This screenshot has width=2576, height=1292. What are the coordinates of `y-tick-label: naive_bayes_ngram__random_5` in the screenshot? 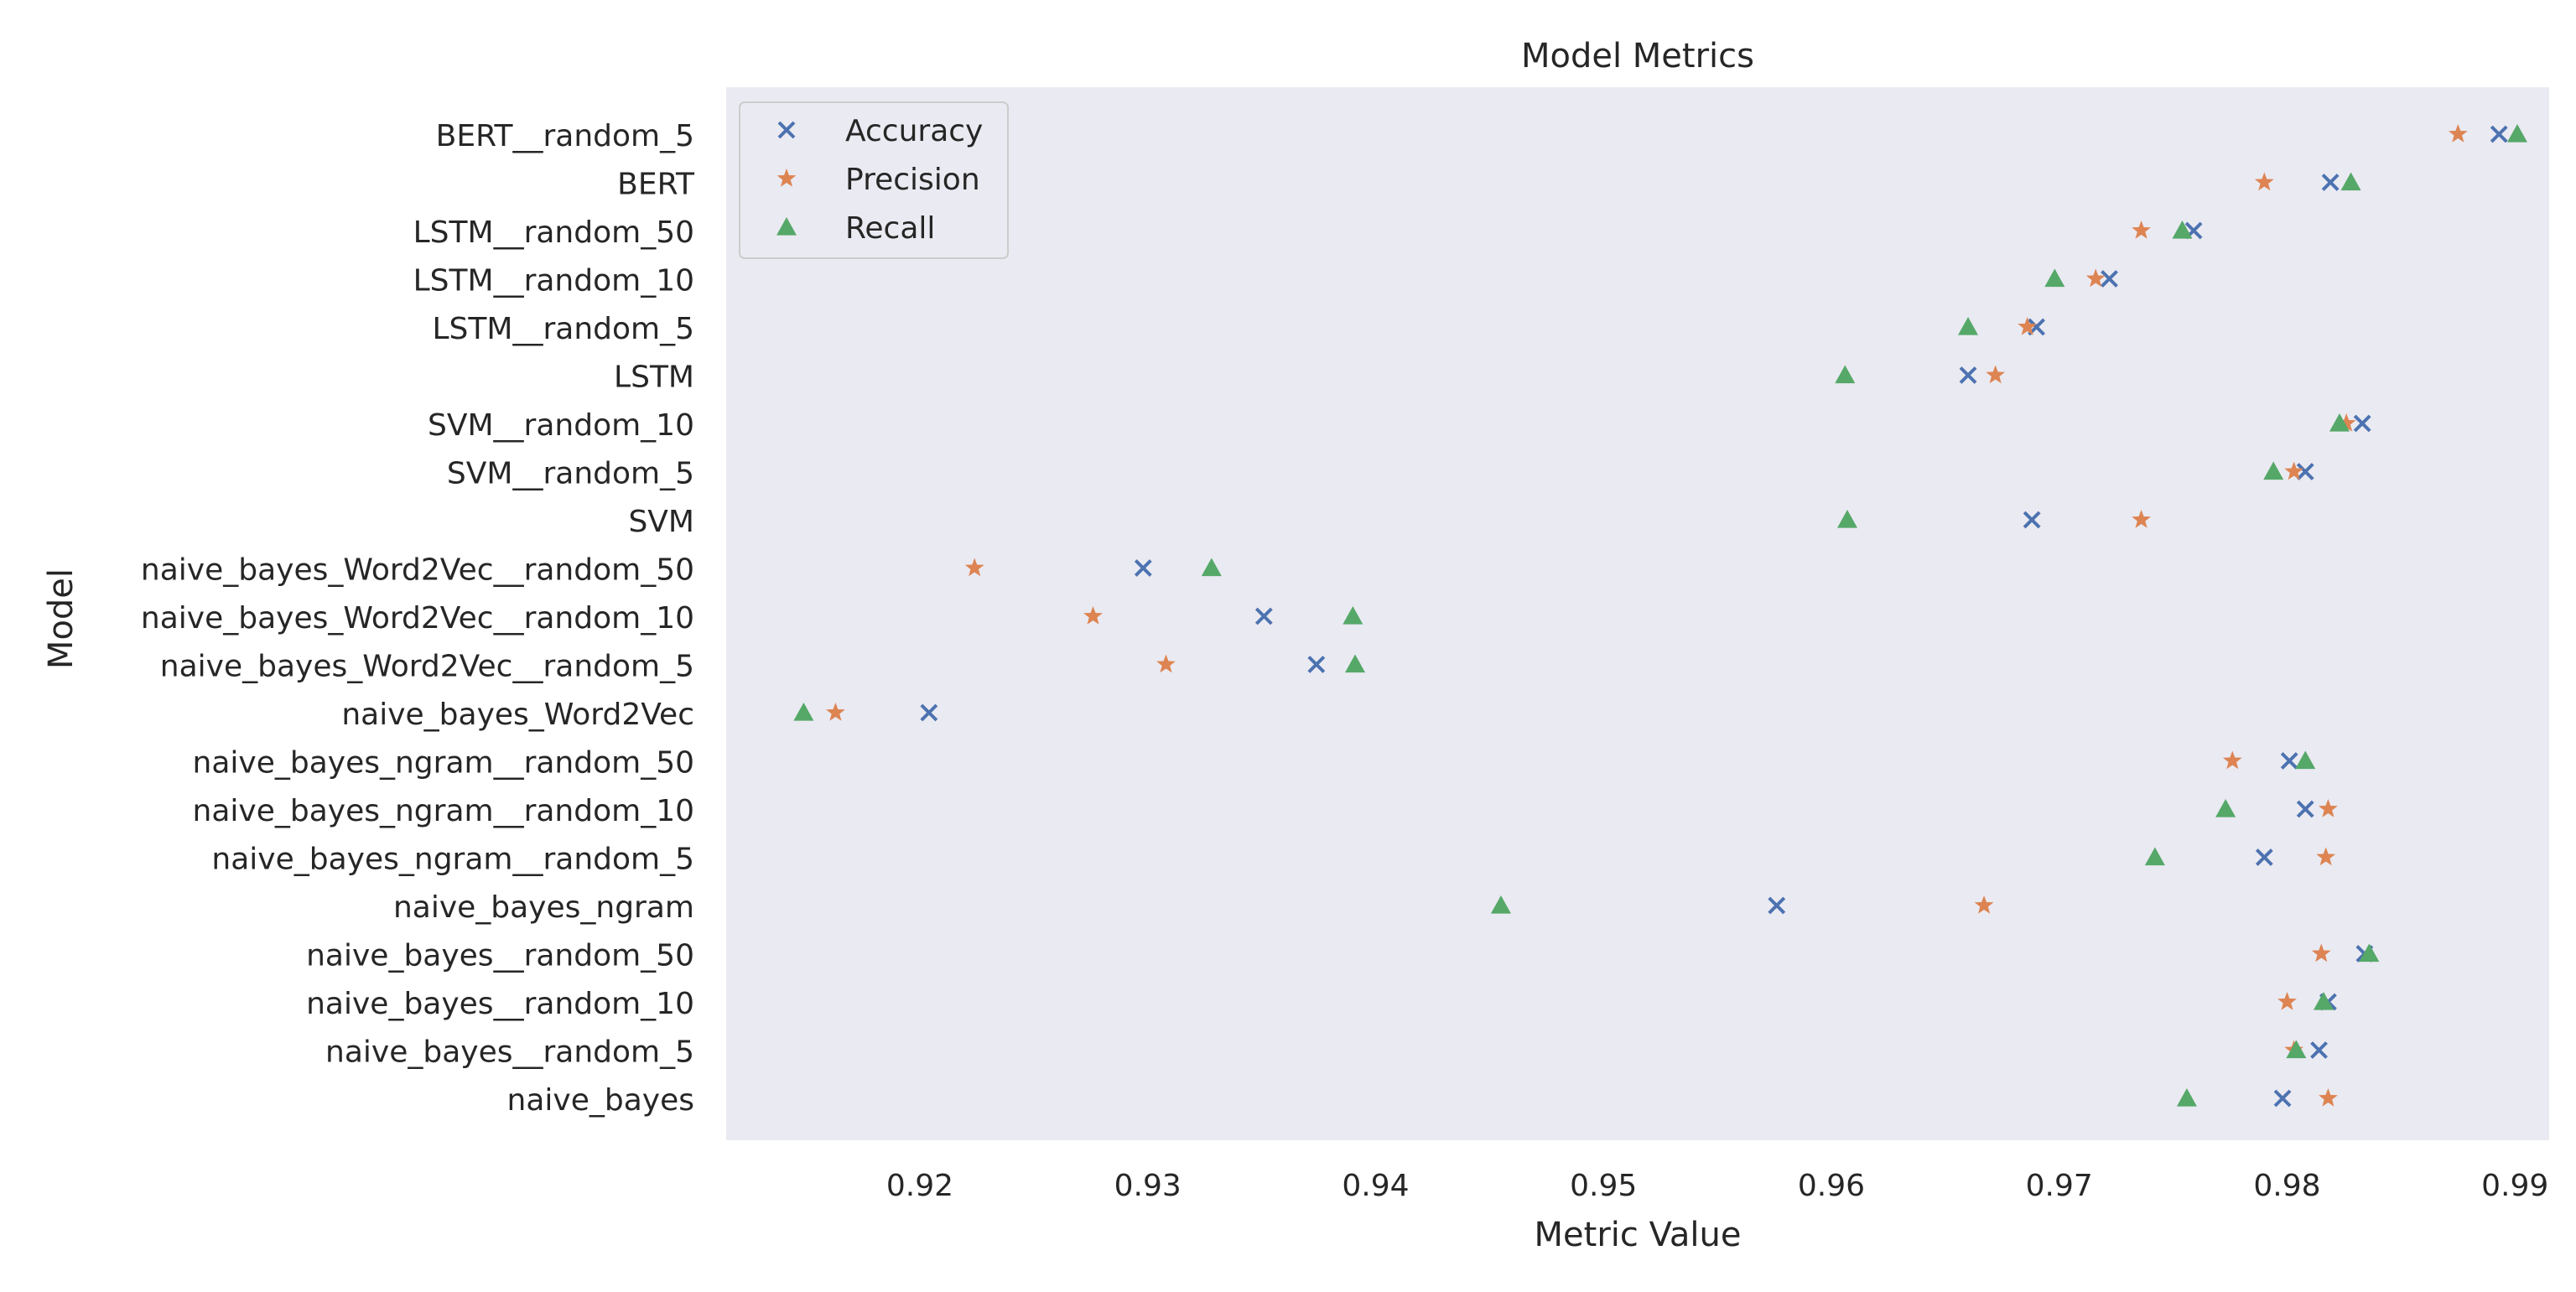 It's located at (453, 860).